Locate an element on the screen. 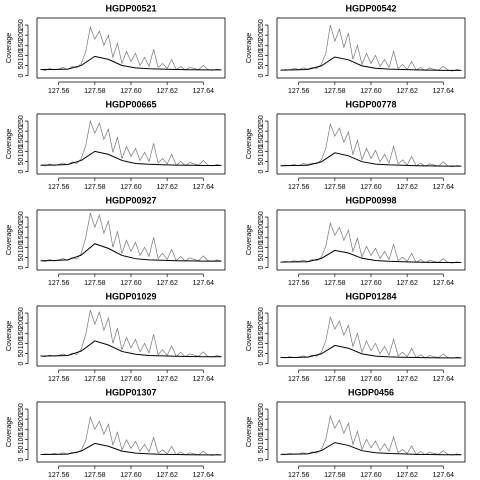 Image resolution: width=480 pixels, height=480 pixels. panel-title: HGDP01307 is located at coordinates (130, 392).